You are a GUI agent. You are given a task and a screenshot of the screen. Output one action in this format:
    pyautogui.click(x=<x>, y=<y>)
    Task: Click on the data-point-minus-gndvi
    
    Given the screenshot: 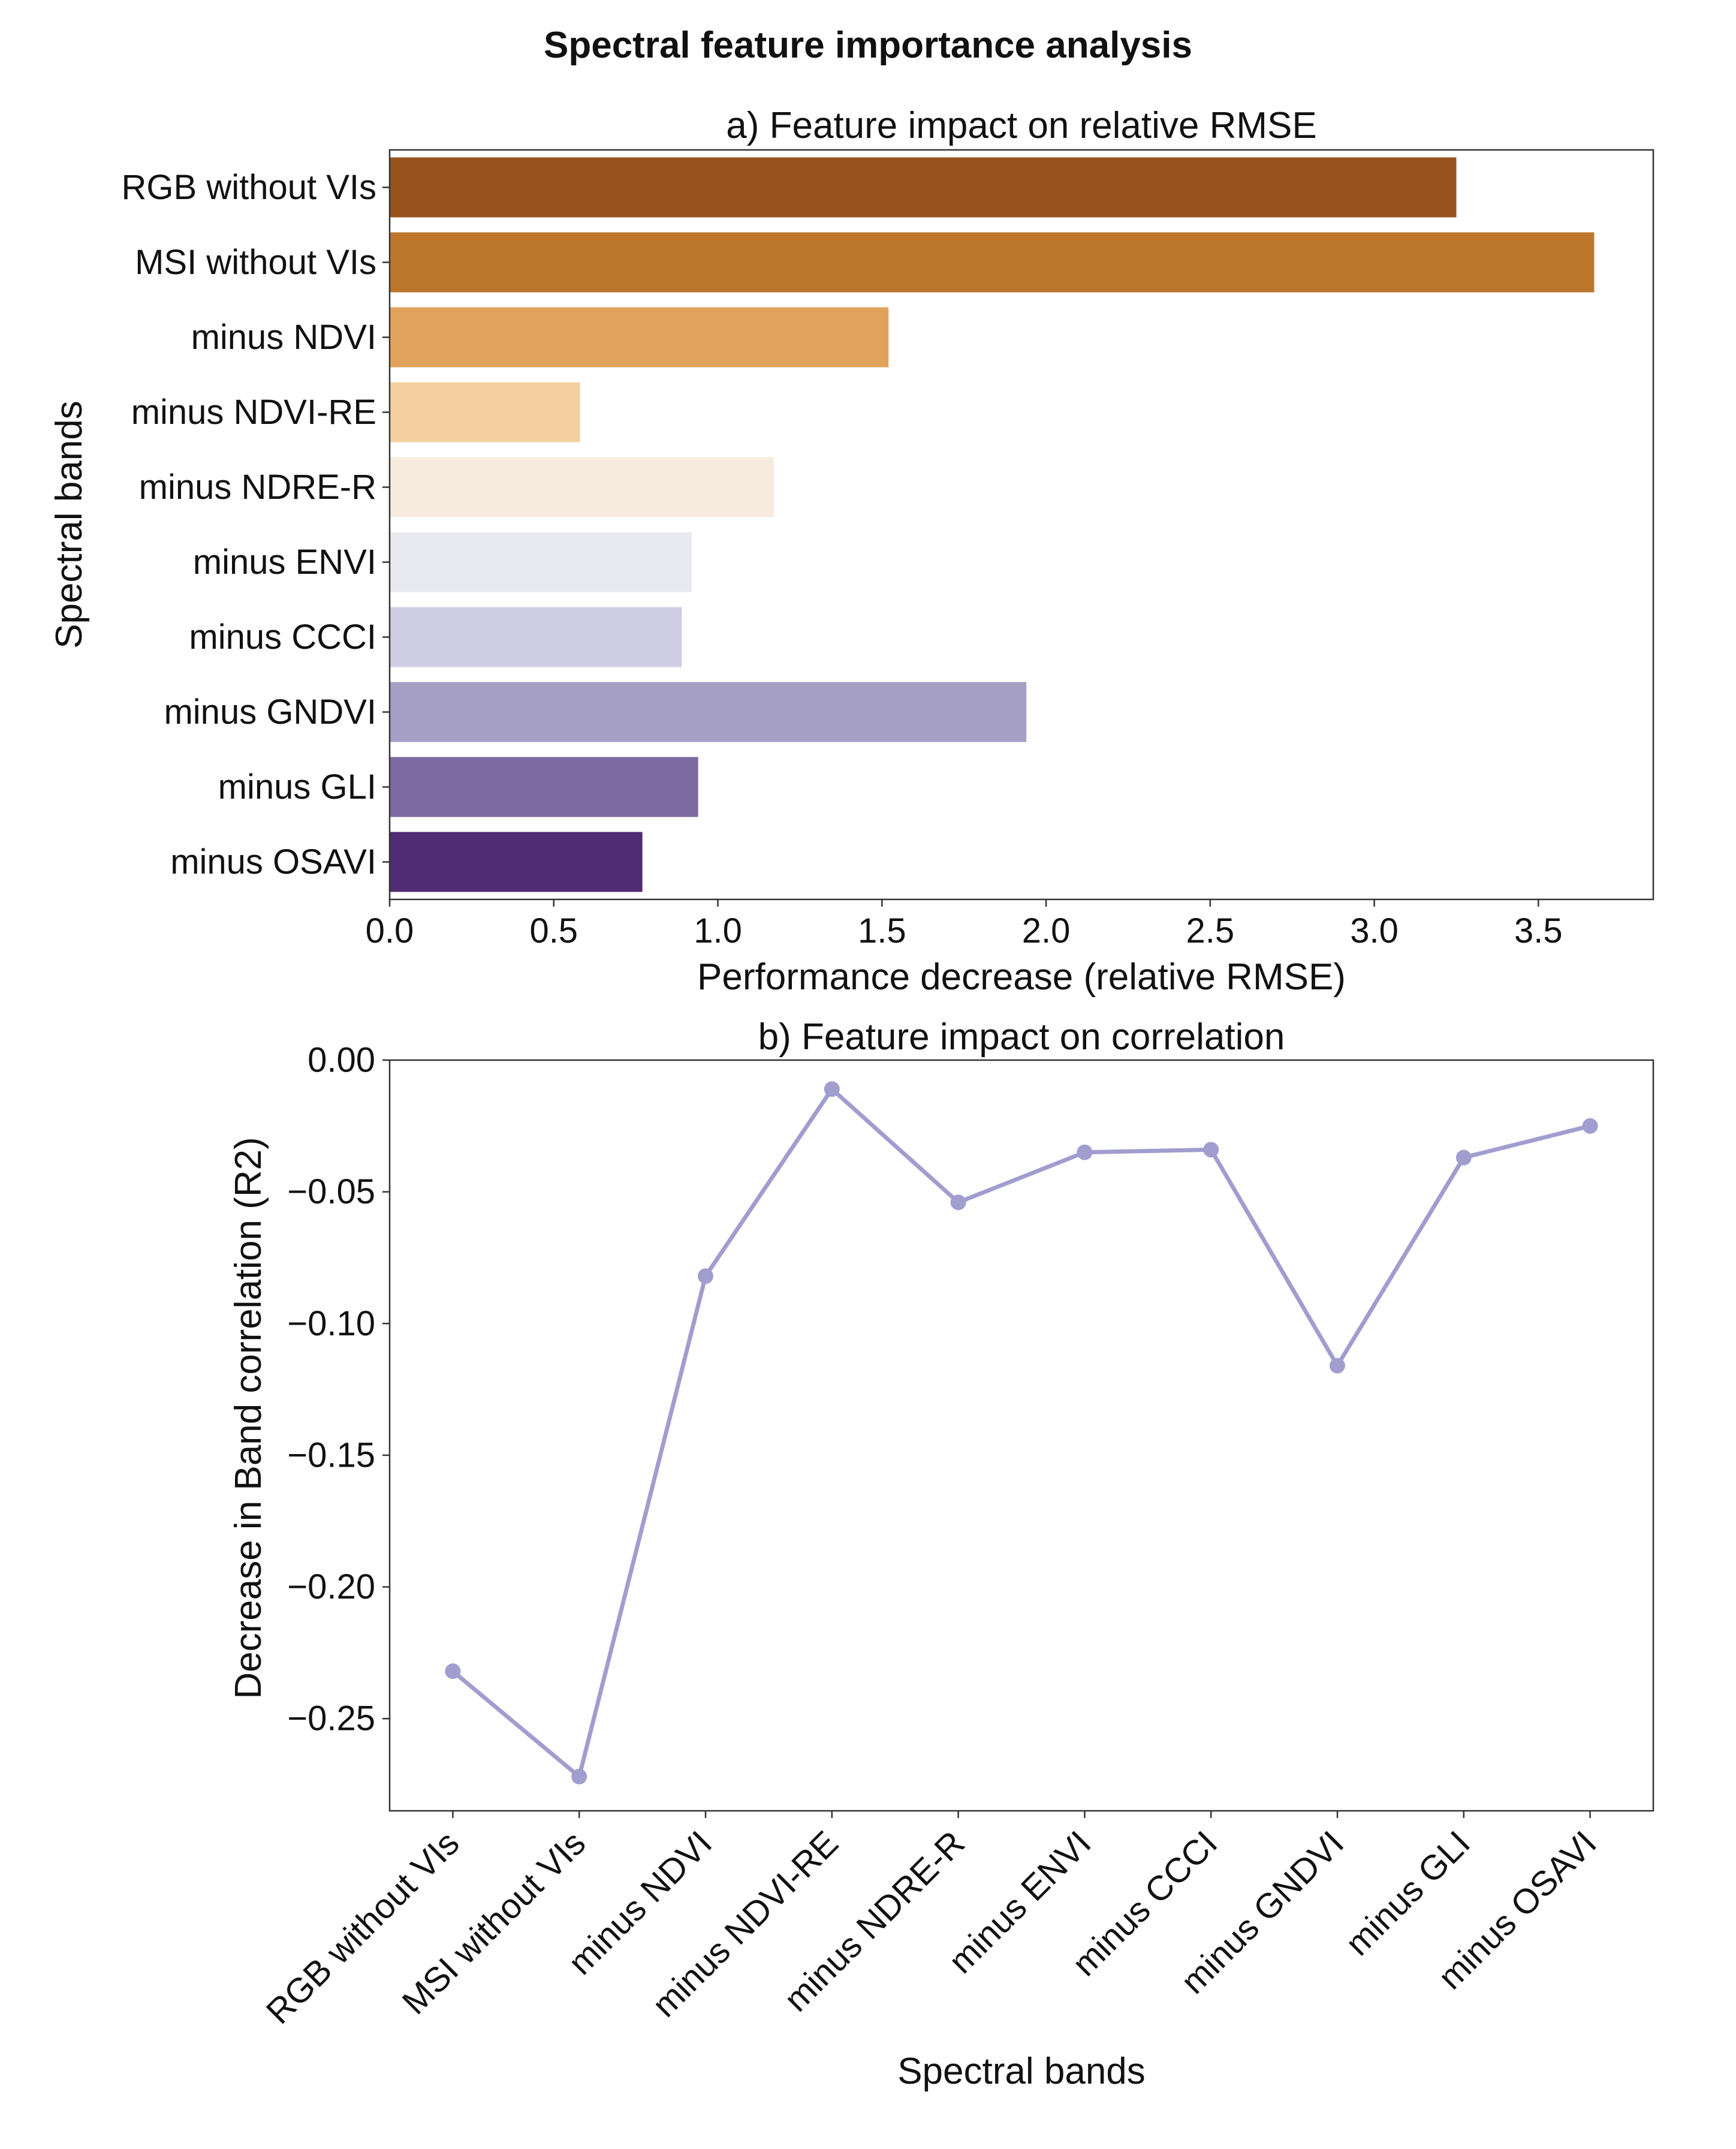 What is the action you would take?
    pyautogui.click(x=1337, y=1366)
    